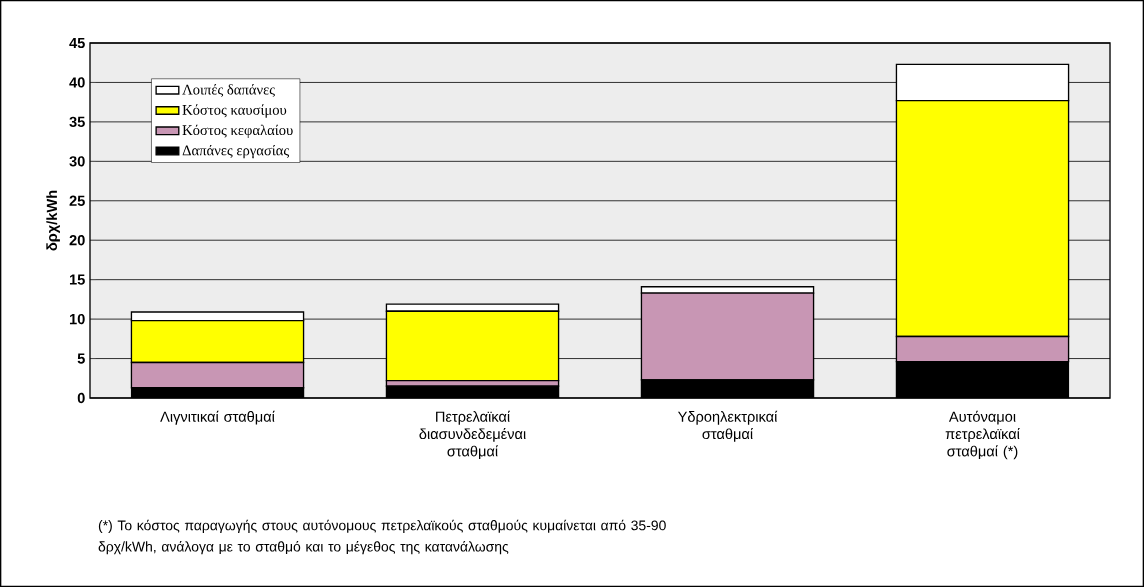 This screenshot has width=1144, height=587. What do you see at coordinates (236, 151) in the screenshot?
I see `legend-label: Δαπάνες εργασίας` at bounding box center [236, 151].